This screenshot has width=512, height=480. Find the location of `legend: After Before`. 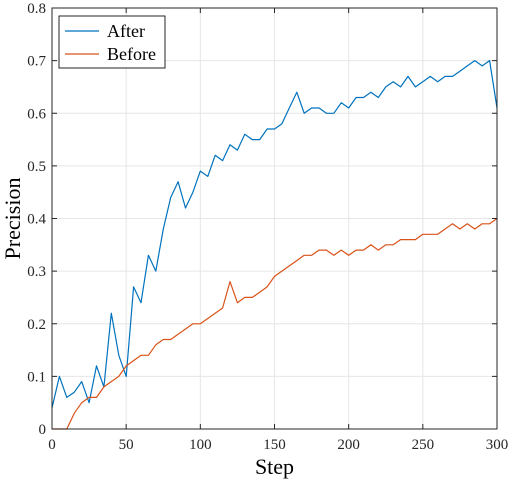

legend: After Before is located at coordinates (112, 42).